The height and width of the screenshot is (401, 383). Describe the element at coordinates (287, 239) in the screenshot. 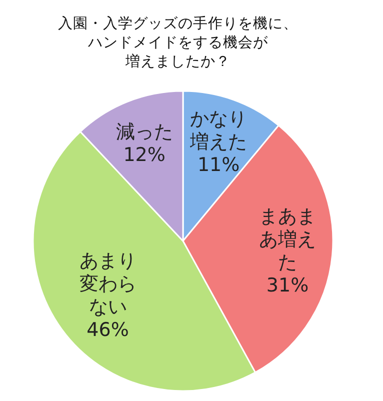

I see `slice-label: まあまあ増えた` at that location.